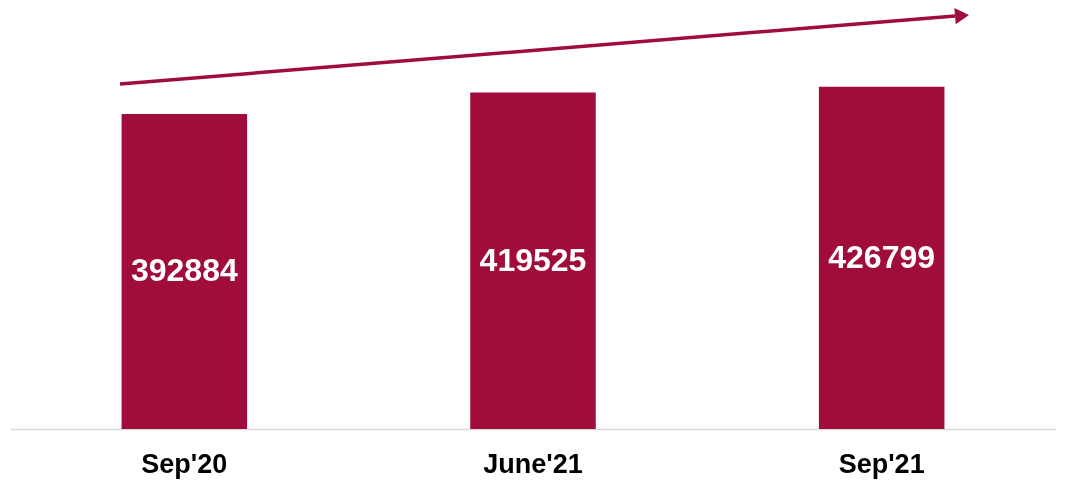  What do you see at coordinates (882, 256) in the screenshot?
I see `data-label: 426799` at bounding box center [882, 256].